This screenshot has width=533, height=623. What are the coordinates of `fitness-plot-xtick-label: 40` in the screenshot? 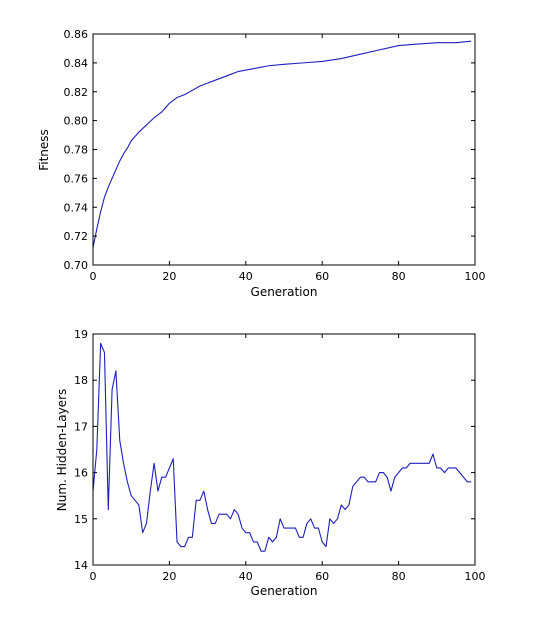 It's located at (246, 276).